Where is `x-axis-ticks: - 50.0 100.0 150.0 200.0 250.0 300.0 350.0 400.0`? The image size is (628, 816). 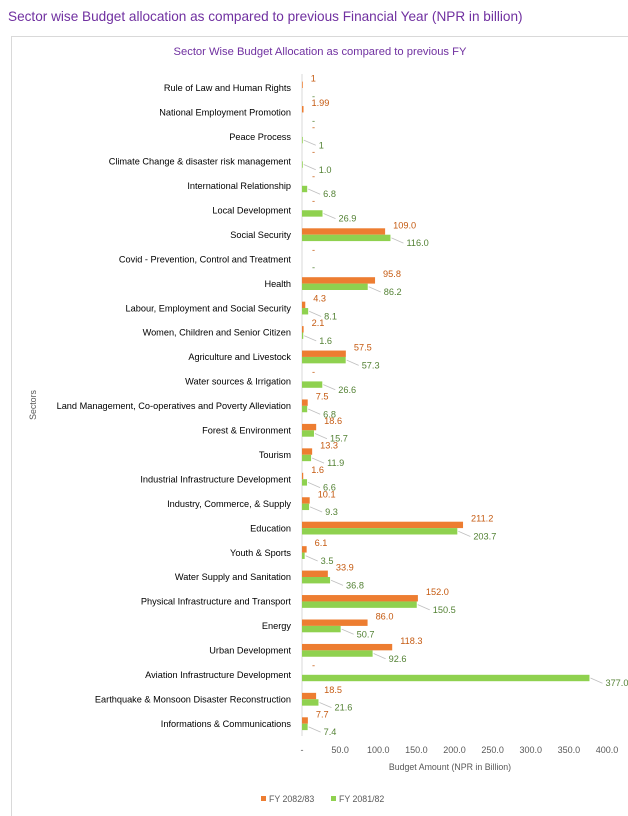
x-axis-ticks: - 50.0 100.0 150.0 200.0 250.0 300.0 350.0 400.0 is located at coordinates (460, 750).